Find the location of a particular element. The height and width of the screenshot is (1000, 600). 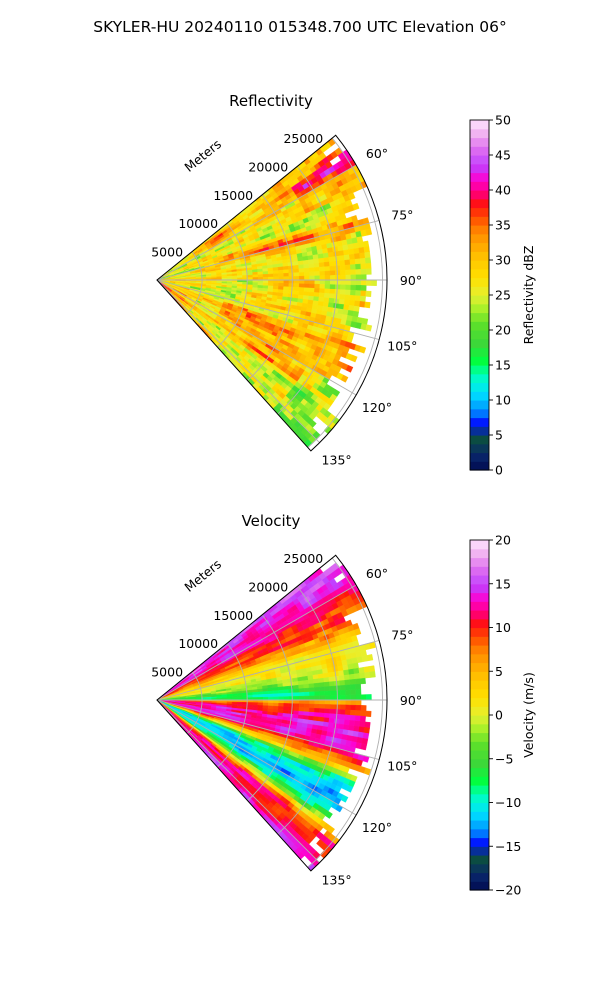

colorbar-tick-label: 35 is located at coordinates (503, 225).